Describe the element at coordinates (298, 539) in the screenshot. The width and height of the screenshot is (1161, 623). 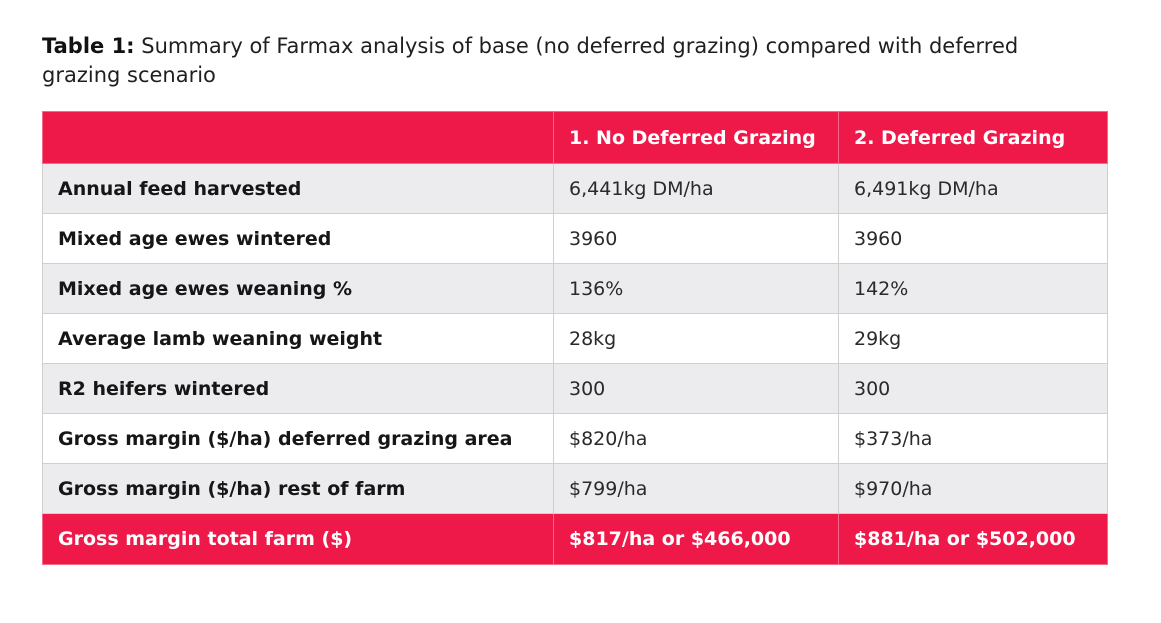
I see `total-label: Gross margin total farm ($)` at that location.